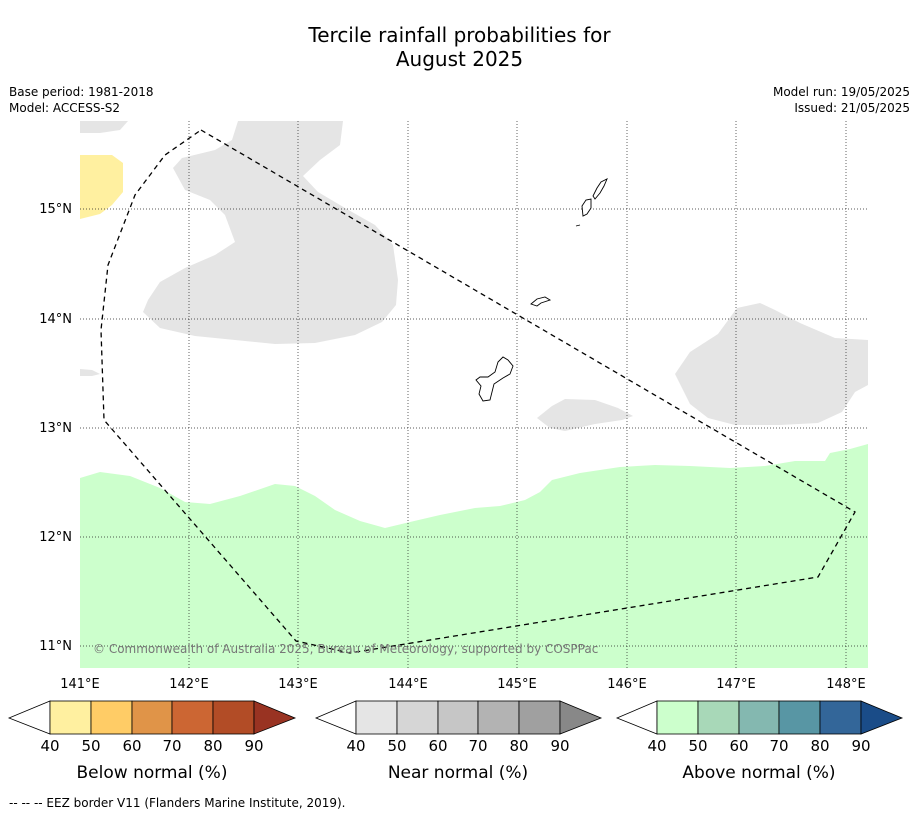  Describe the element at coordinates (65, 108) in the screenshot. I see `model-name: Model: ACCESS-S2` at that location.